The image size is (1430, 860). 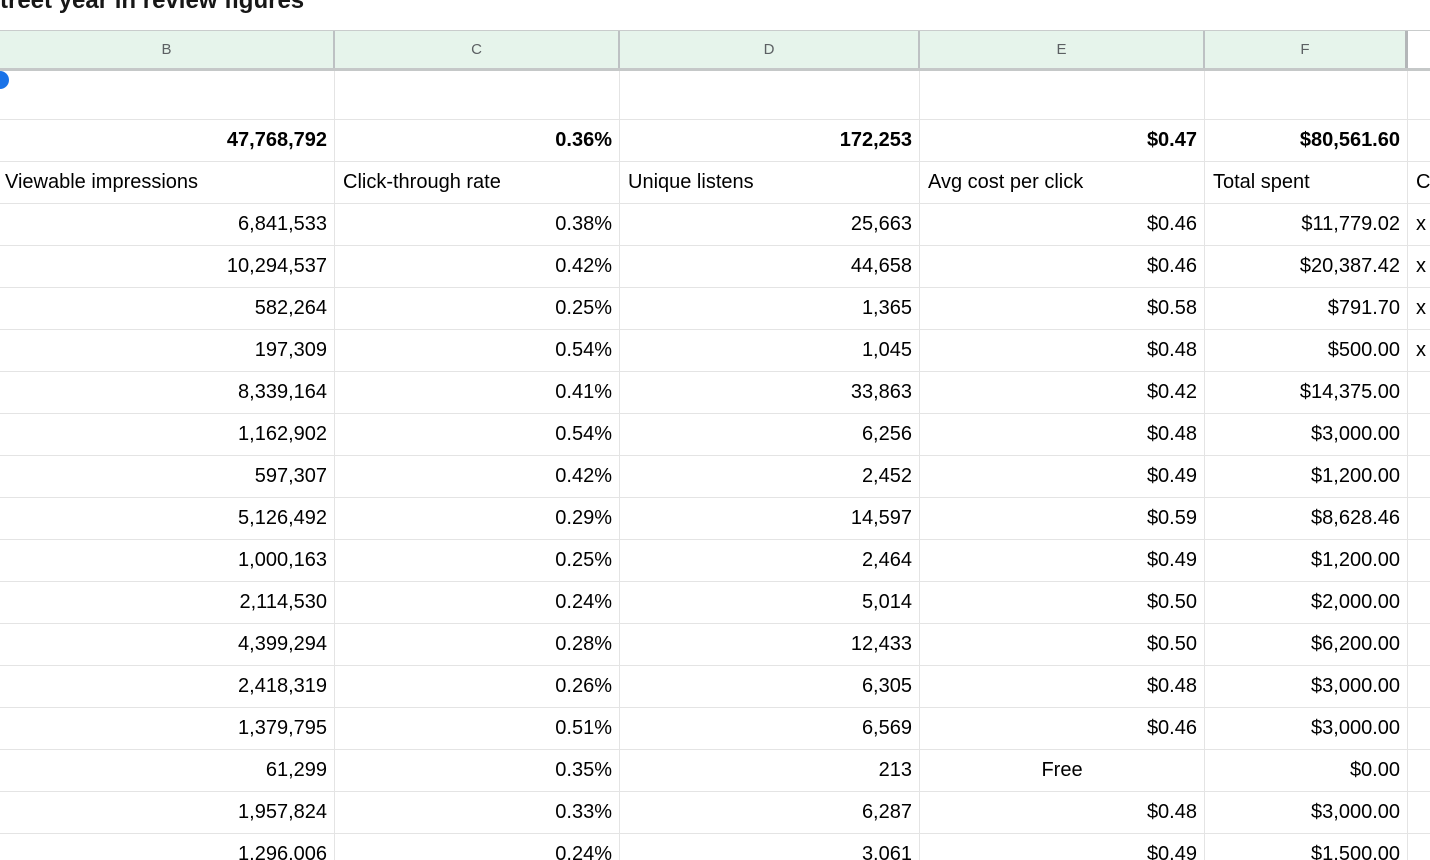 I want to click on cell: 0.29%, so click(x=477, y=519).